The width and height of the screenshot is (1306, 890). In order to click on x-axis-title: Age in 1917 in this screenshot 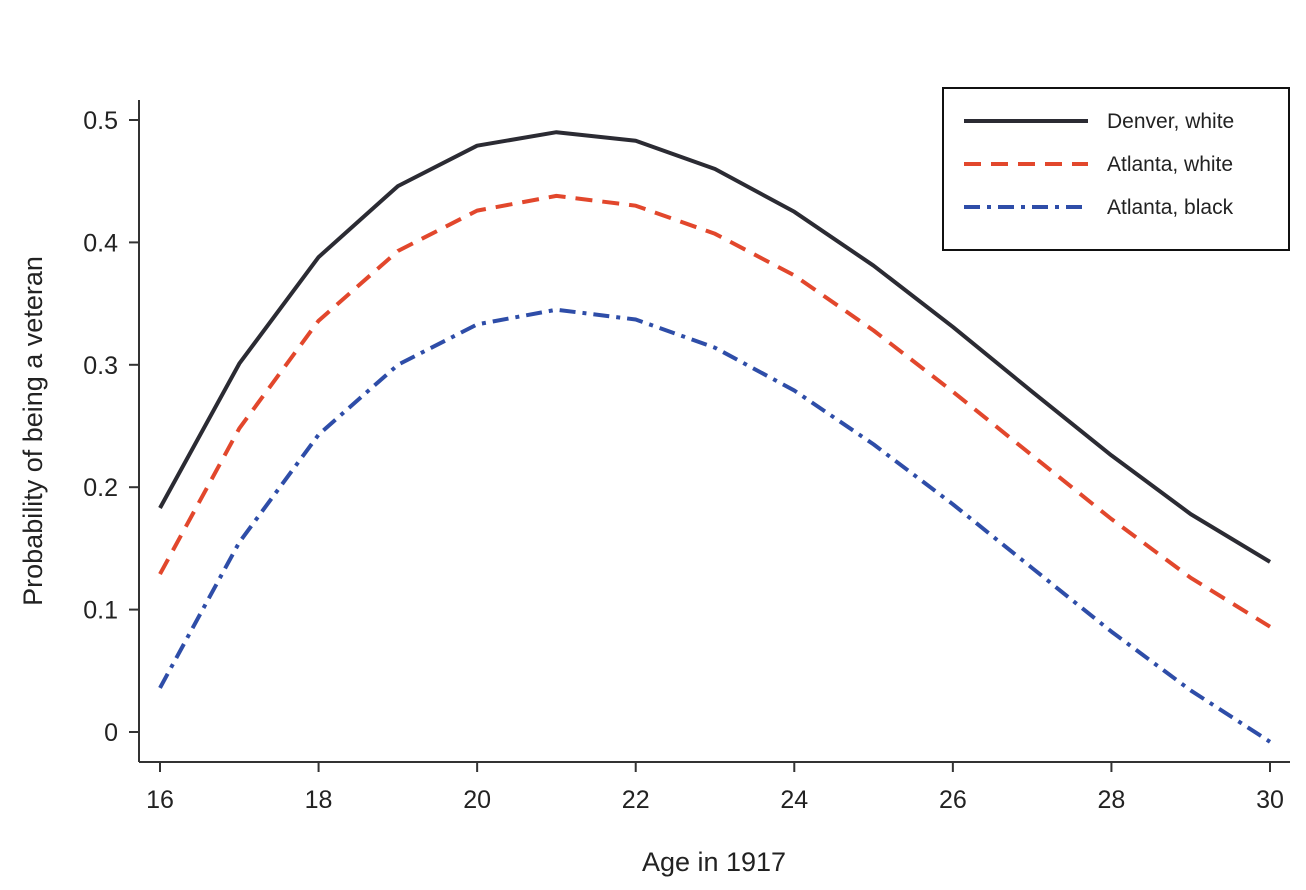, I will do `click(714, 862)`.